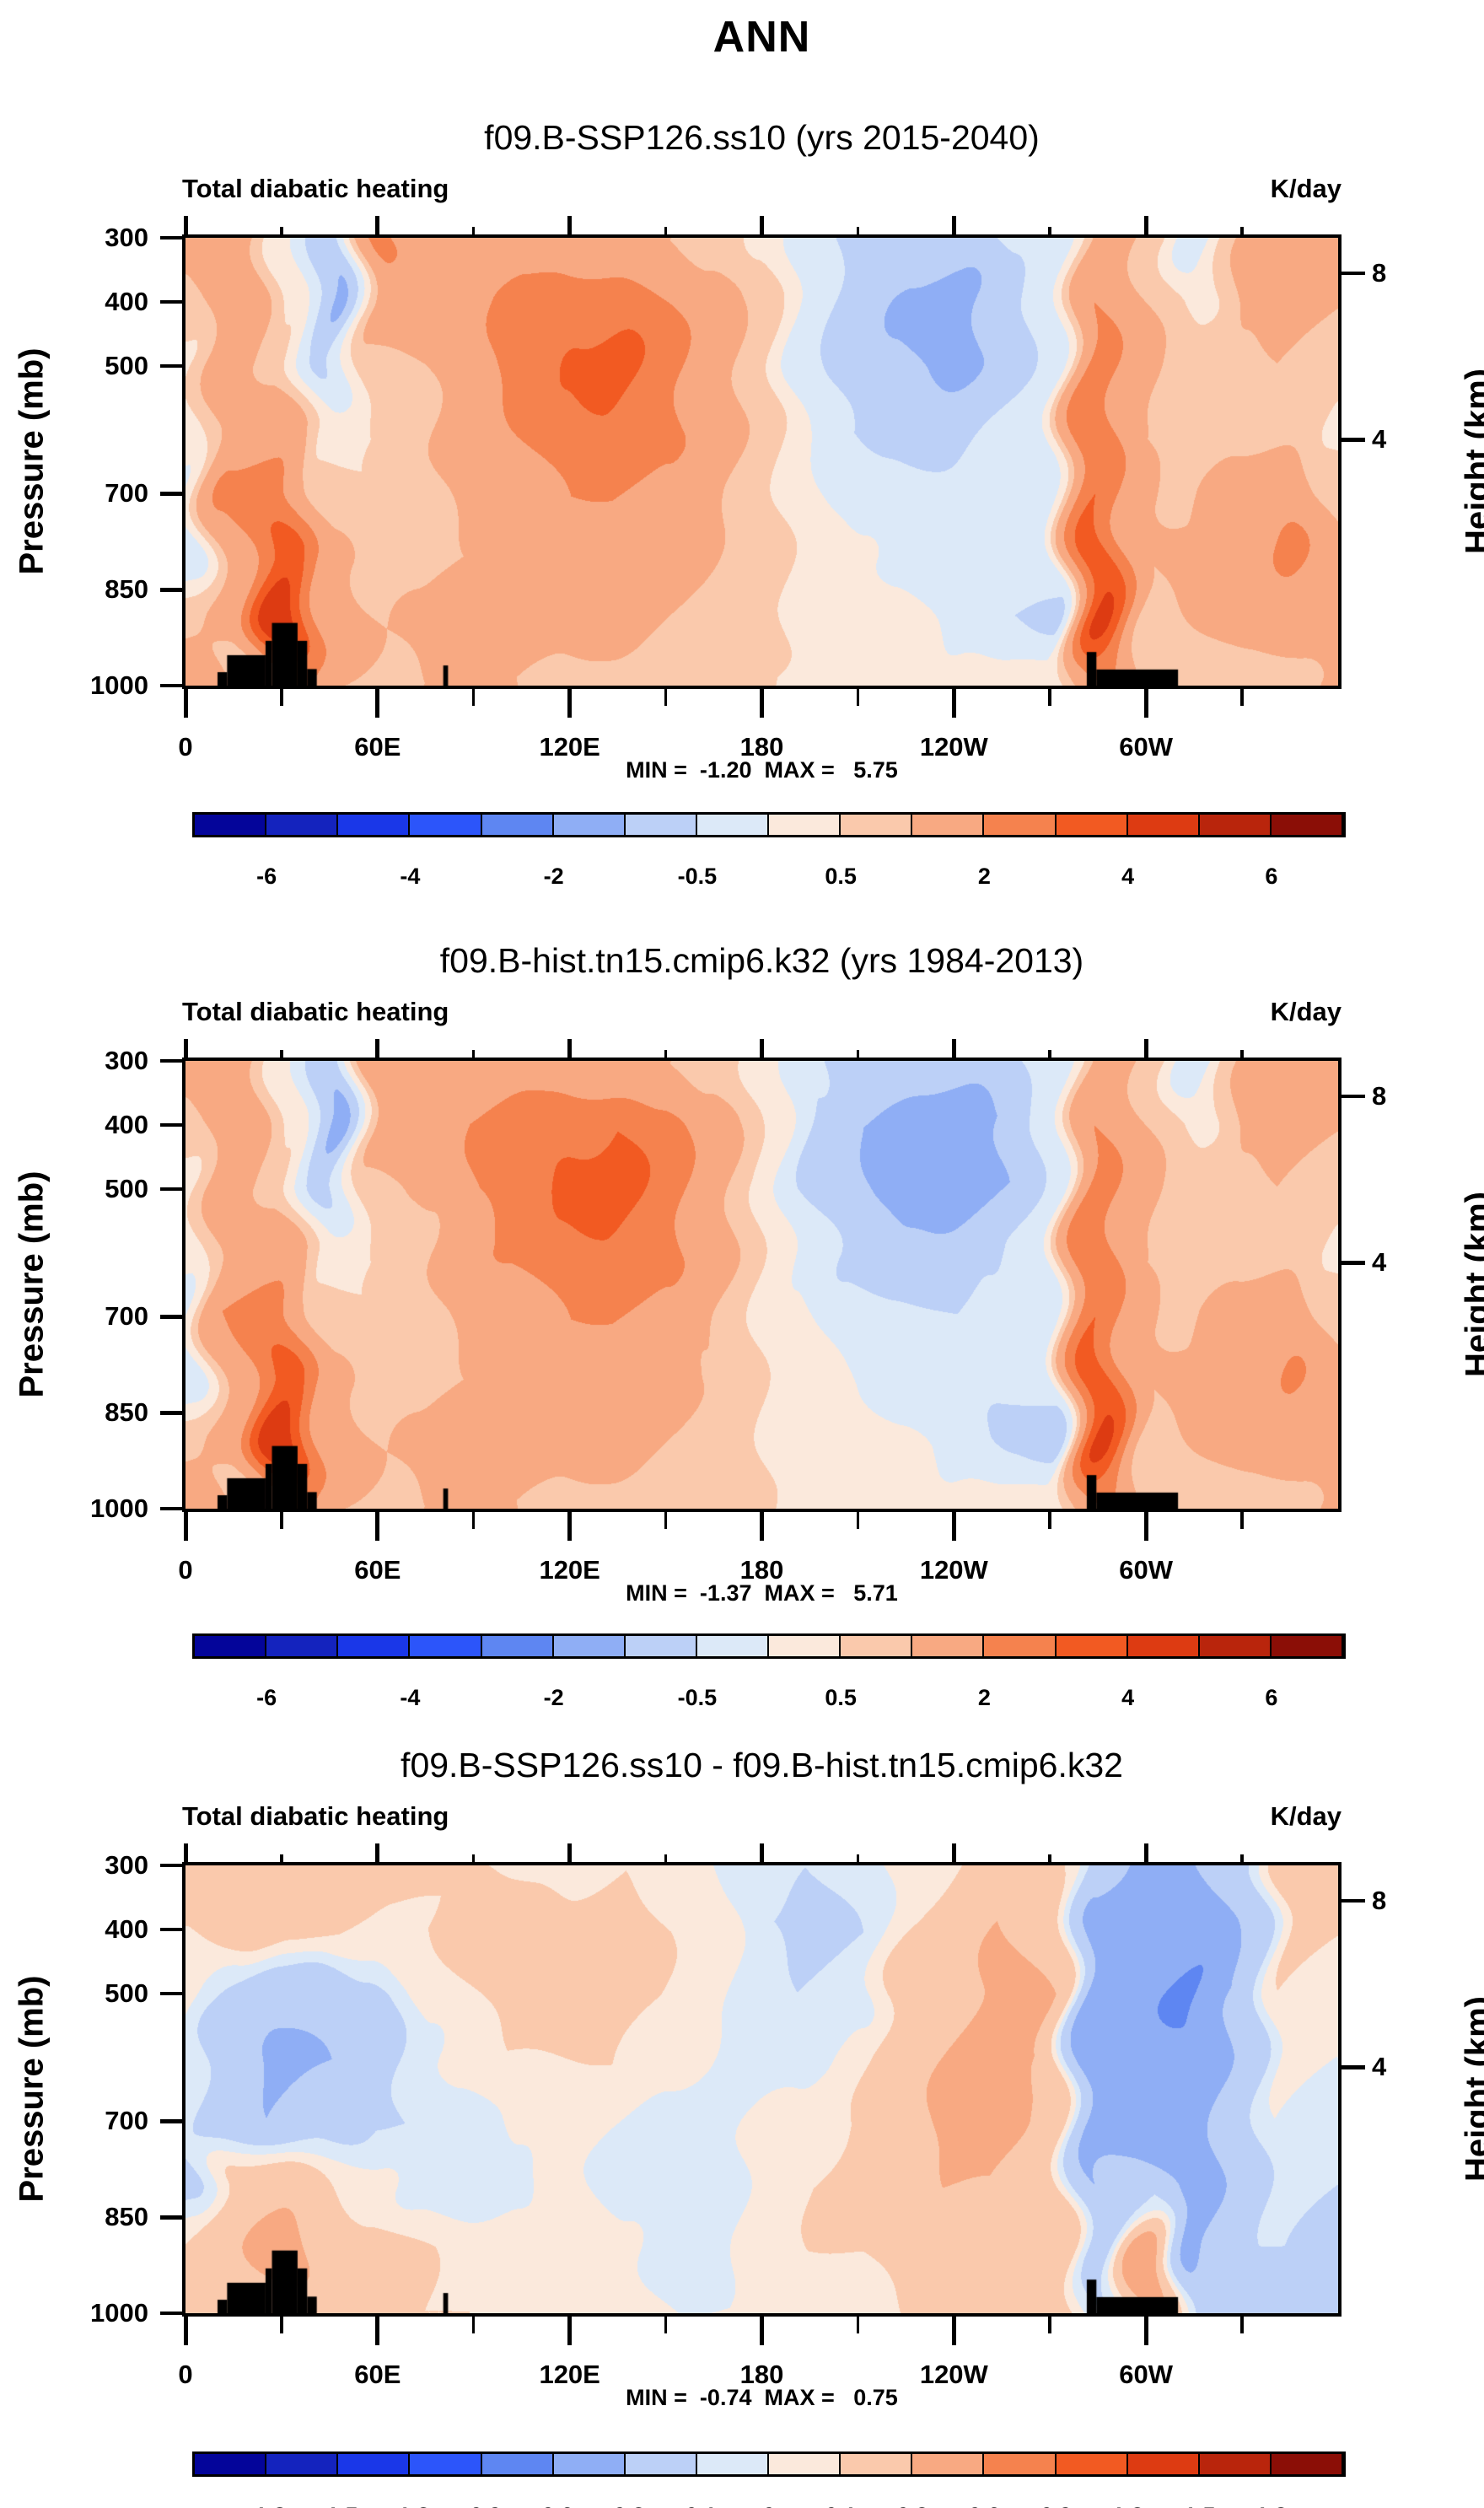  I want to click on pressure-tick-label: 850, so click(126, 1412).